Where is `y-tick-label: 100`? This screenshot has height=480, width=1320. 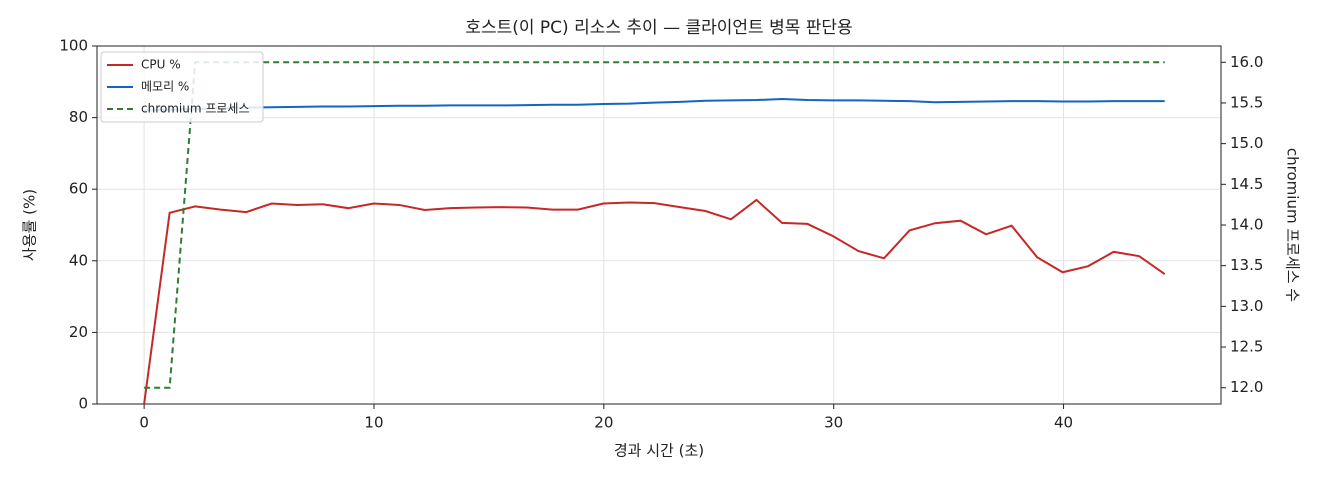 y-tick-label: 100 is located at coordinates (73, 46).